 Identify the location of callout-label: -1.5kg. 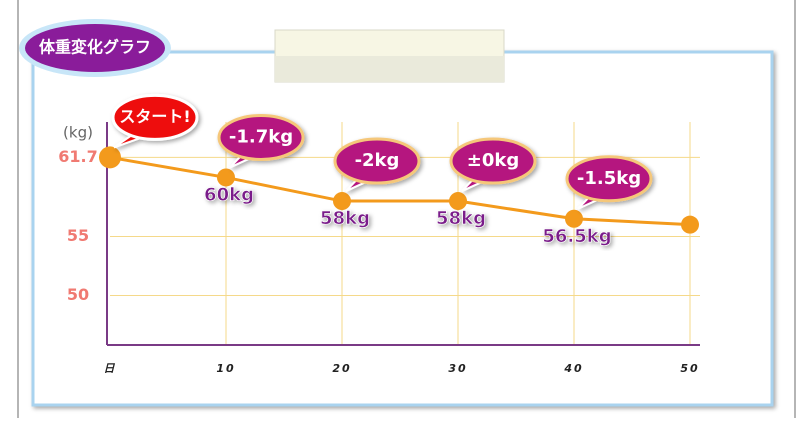
(609, 178).